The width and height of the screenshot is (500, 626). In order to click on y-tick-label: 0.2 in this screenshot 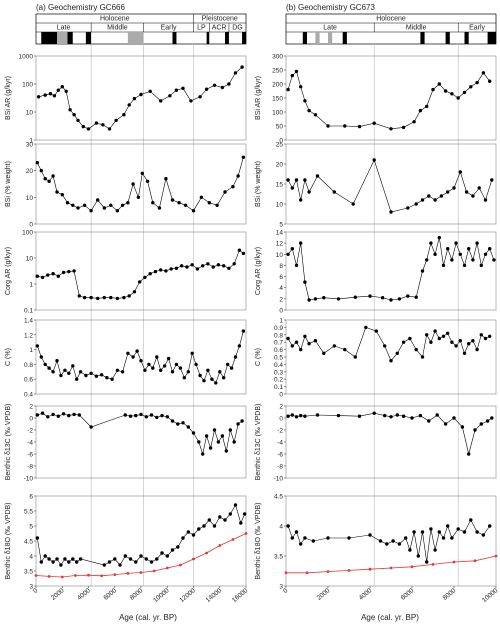, I will do `click(278, 380)`.